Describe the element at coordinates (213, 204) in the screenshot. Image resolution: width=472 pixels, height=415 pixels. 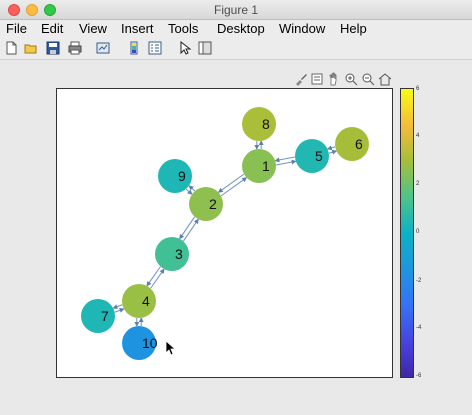
I see `graph-node-label: 2` at that location.